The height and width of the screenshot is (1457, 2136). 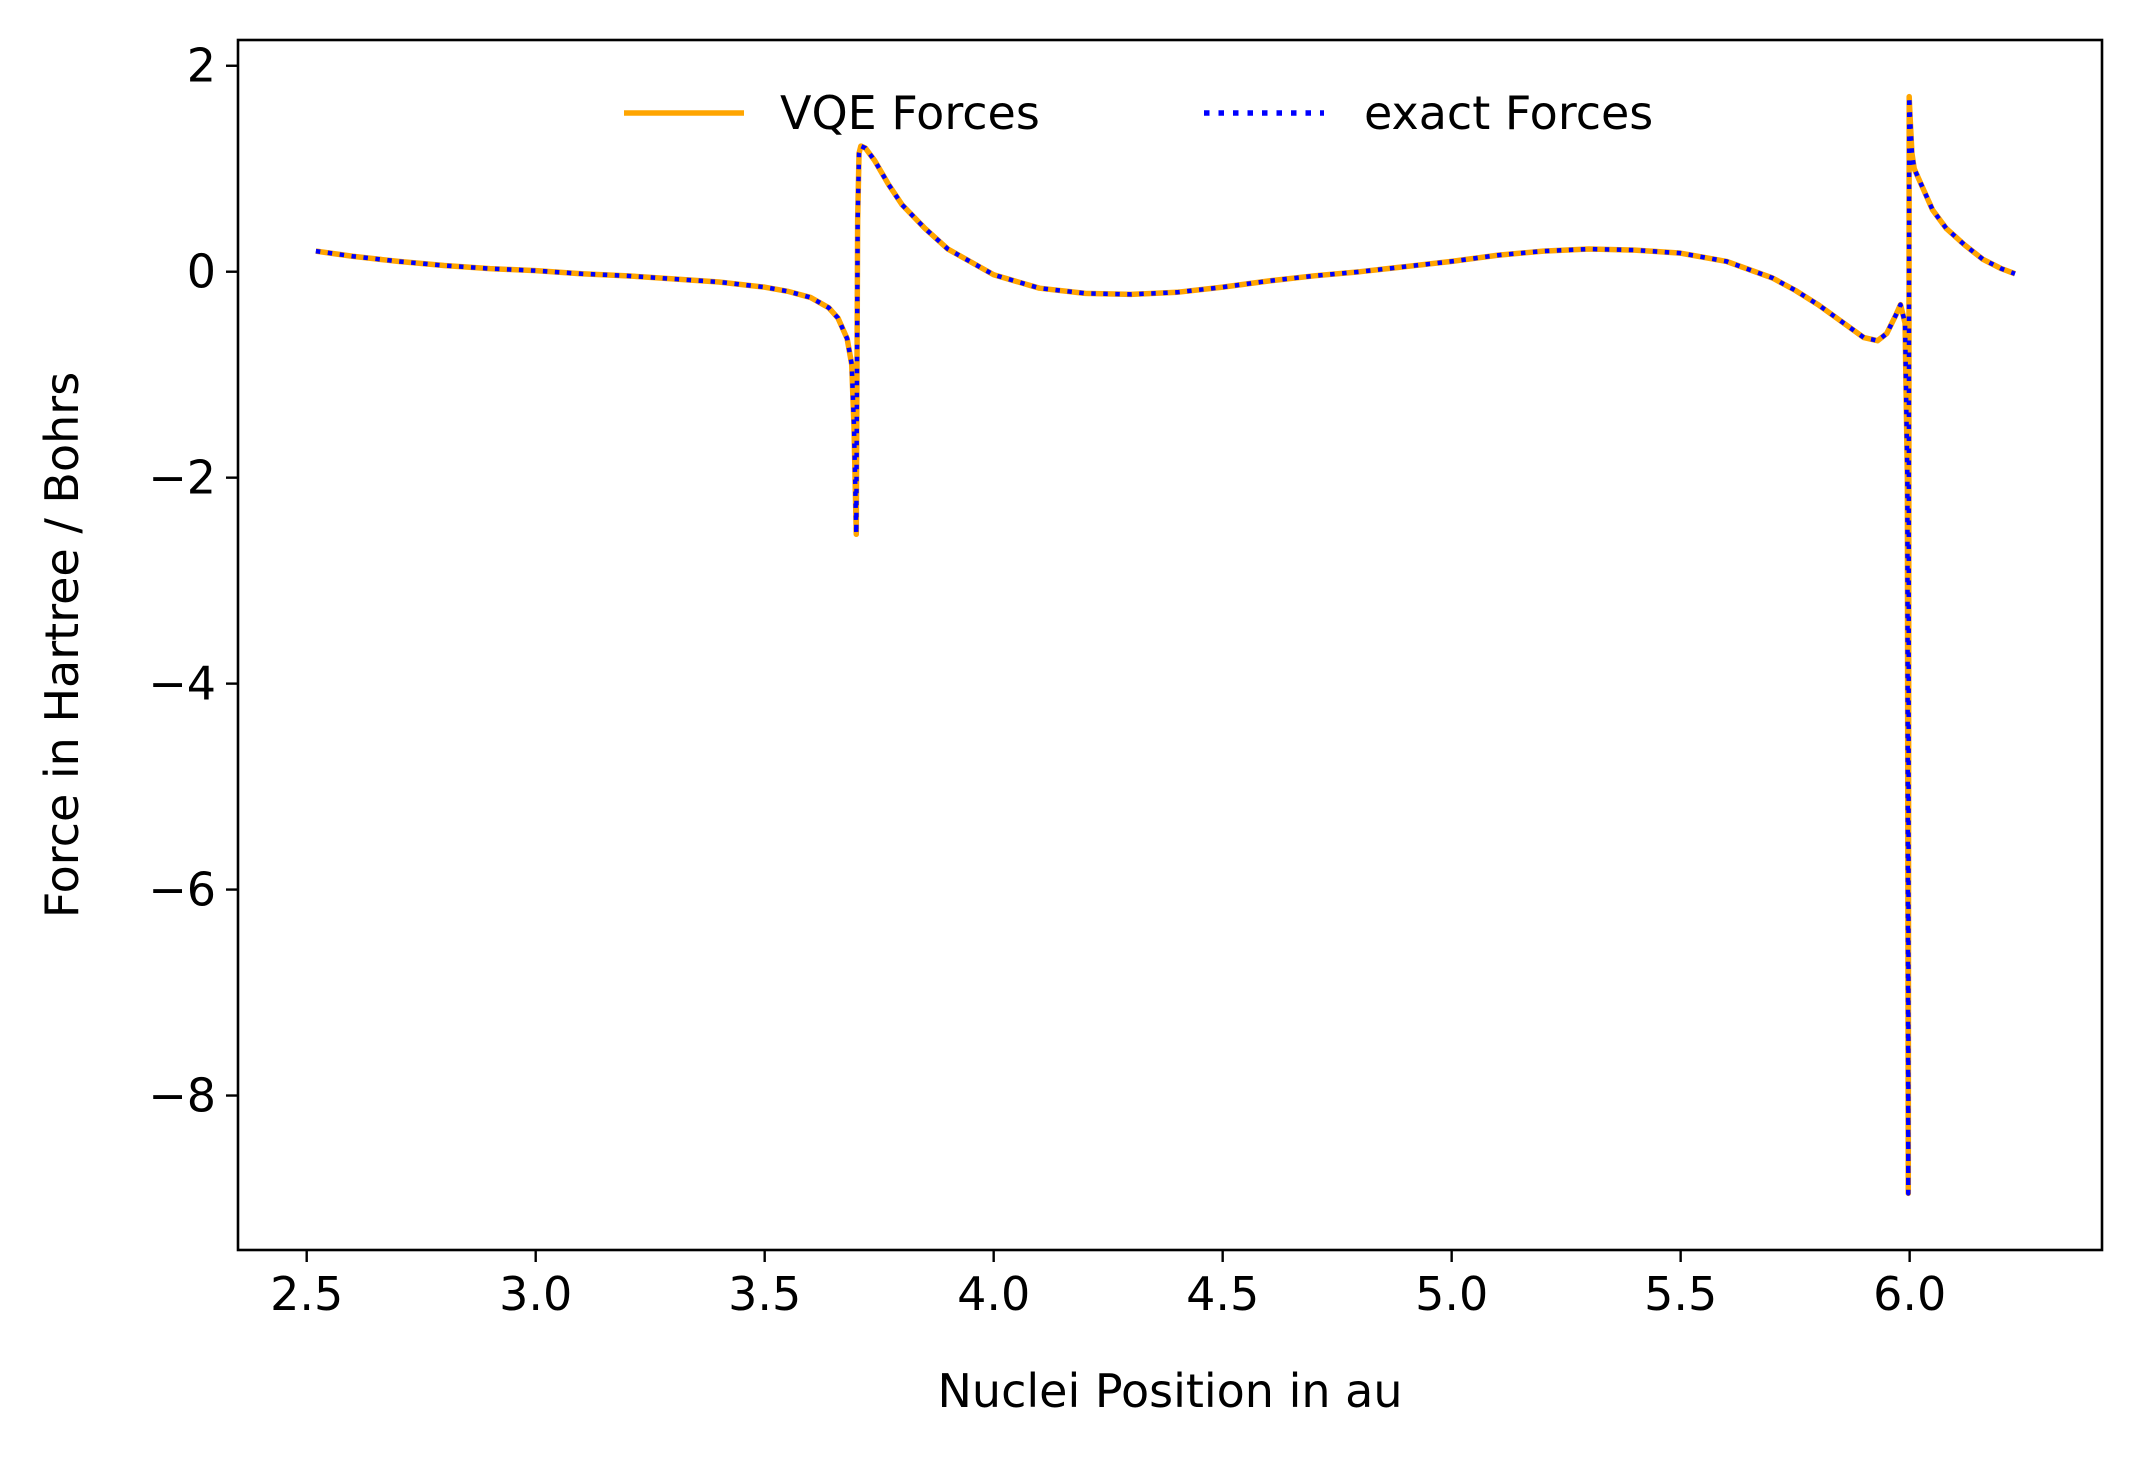 What do you see at coordinates (193, 581) in the screenshot?
I see `y-axis-ticks: 2 0 −2 −4 −6 −8` at bounding box center [193, 581].